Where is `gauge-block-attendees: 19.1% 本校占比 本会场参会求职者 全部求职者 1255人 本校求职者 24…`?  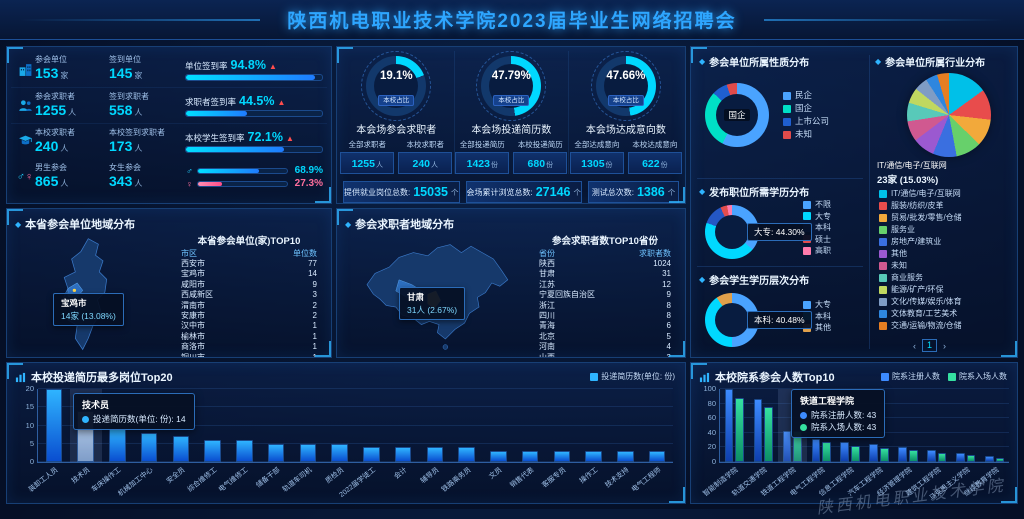
gauge-block-attendees: 19.1% 本校占比 本会场参会求职者 全部求职者 1255人 本校求职者 24… is located at coordinates (396, 112).